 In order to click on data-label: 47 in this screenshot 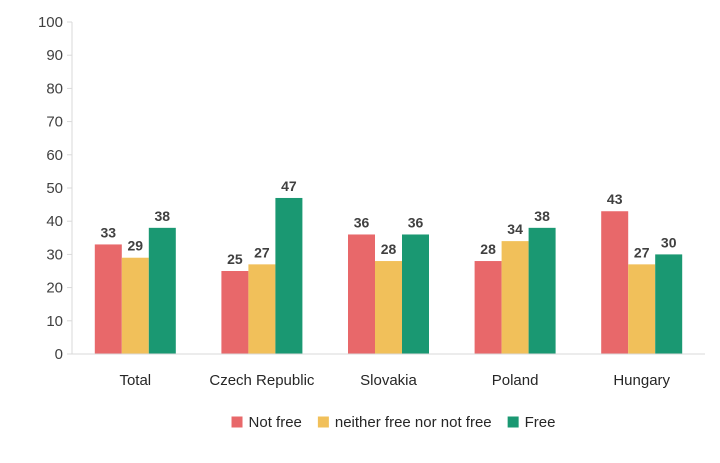, I will do `click(289, 186)`.